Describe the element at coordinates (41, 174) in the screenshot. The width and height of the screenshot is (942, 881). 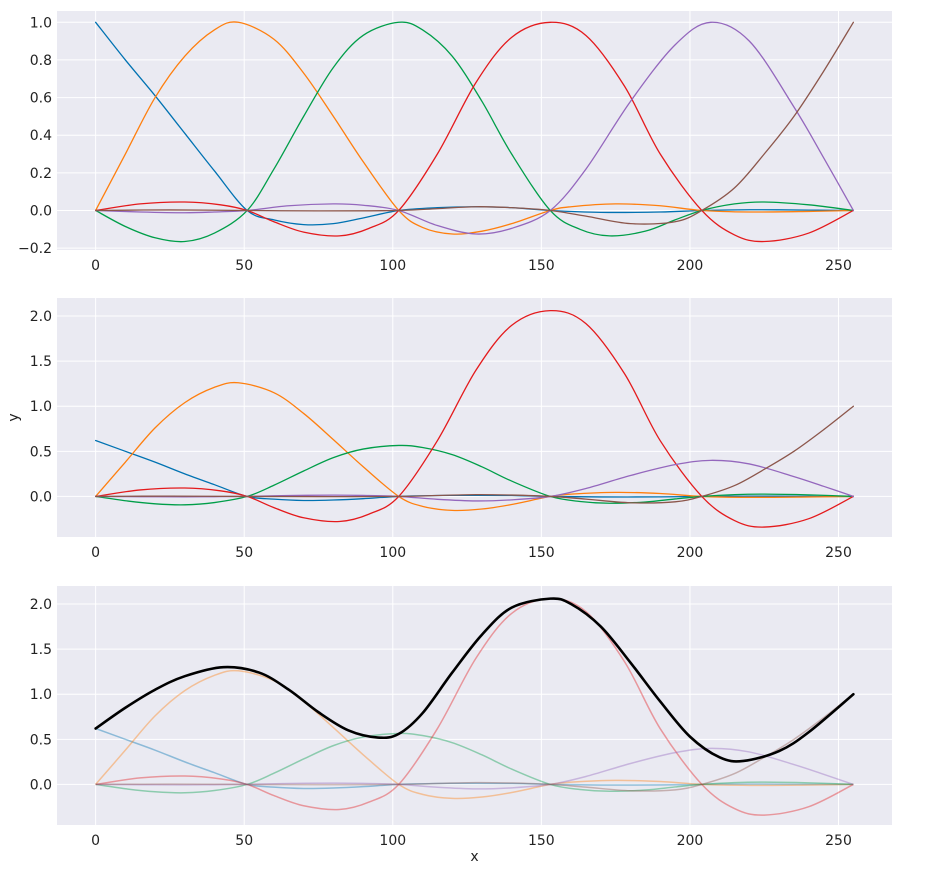
I see `y-tick-label: 0.2` at that location.